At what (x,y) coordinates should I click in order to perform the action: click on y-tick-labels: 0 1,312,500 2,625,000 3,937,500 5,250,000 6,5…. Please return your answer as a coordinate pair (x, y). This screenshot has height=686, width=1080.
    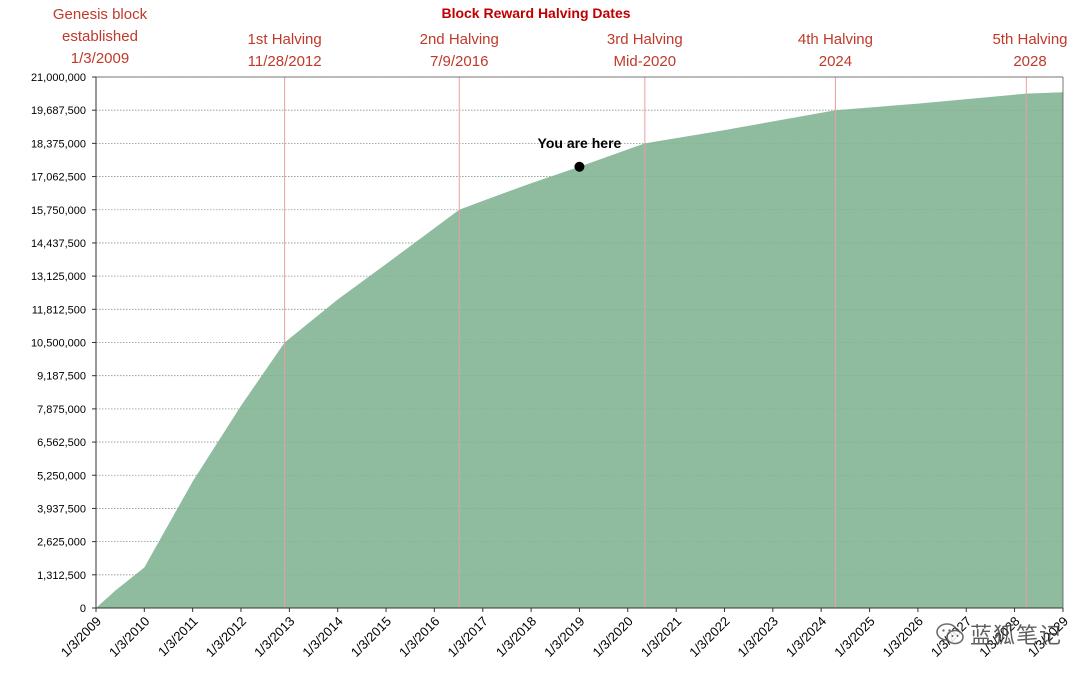
    Looking at the image, I should click on (63, 343).